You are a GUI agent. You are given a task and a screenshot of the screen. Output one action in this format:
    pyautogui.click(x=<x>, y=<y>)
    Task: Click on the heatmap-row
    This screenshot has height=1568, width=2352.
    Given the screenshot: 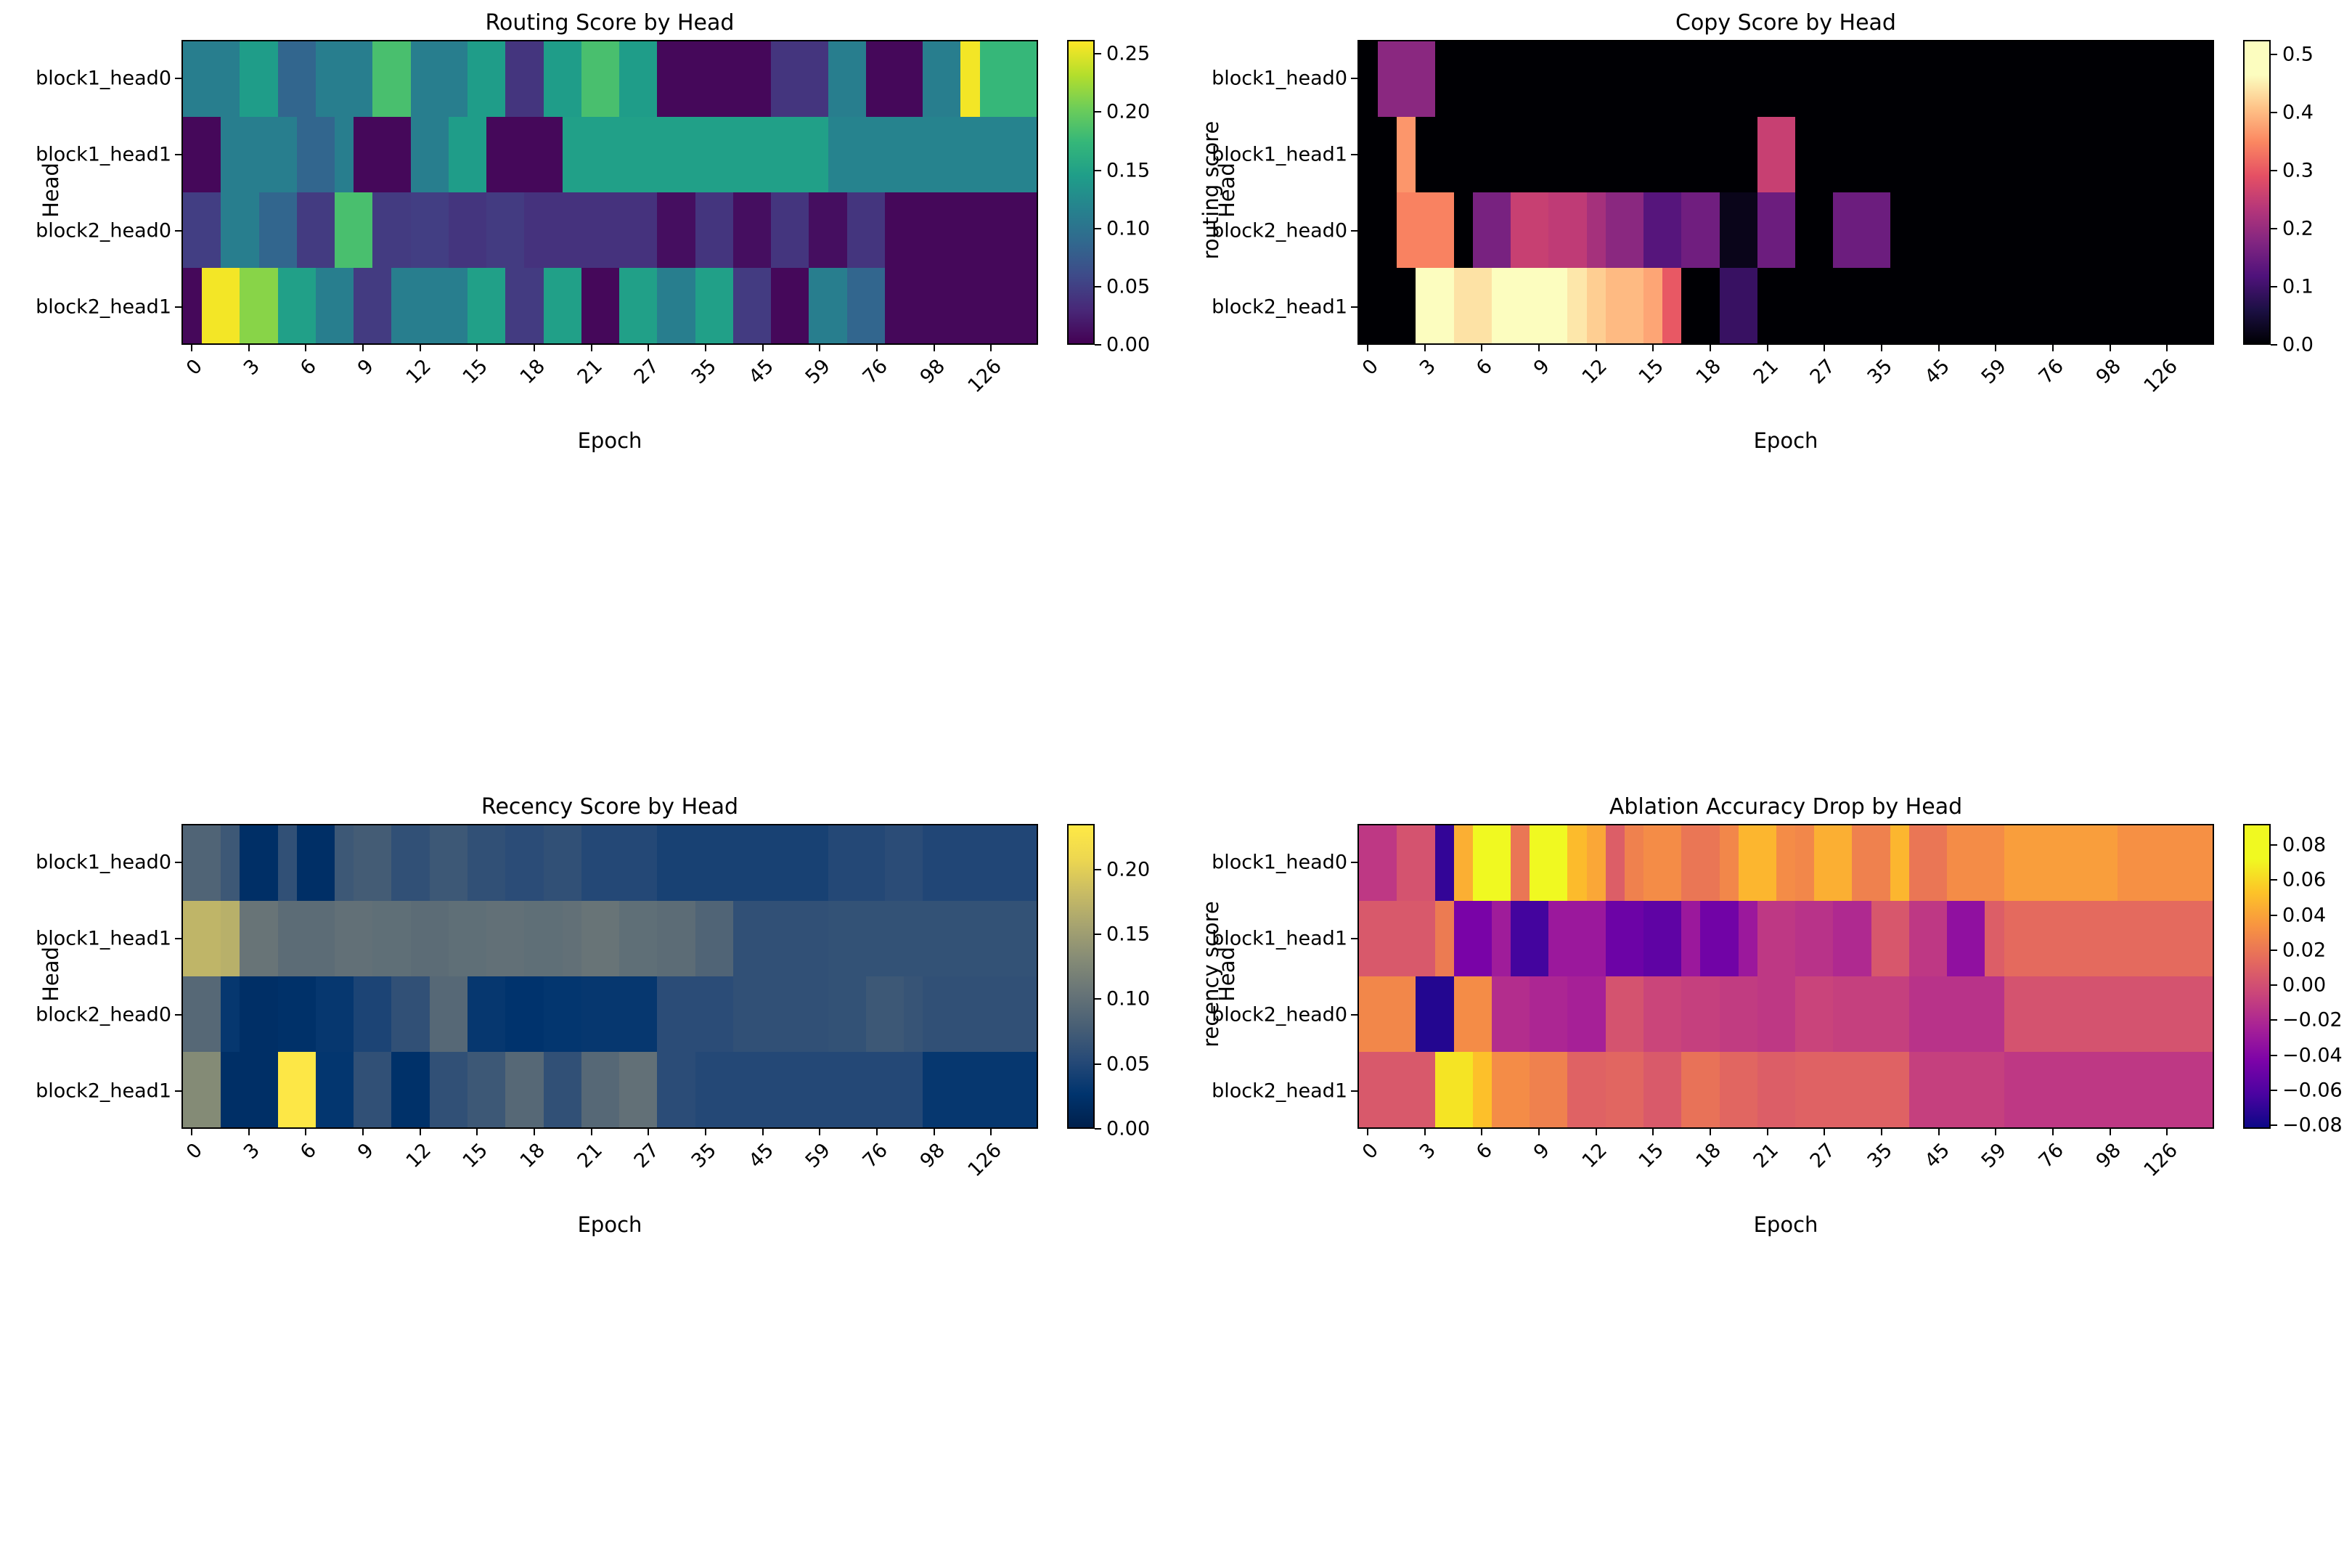 What is the action you would take?
    pyautogui.click(x=1786, y=79)
    